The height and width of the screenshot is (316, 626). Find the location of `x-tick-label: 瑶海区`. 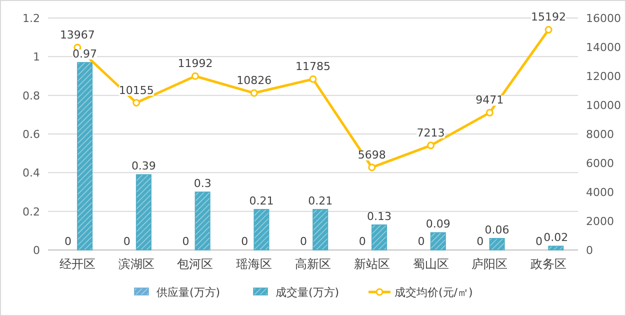

x-tick-label: 瑶海区 is located at coordinates (254, 264).